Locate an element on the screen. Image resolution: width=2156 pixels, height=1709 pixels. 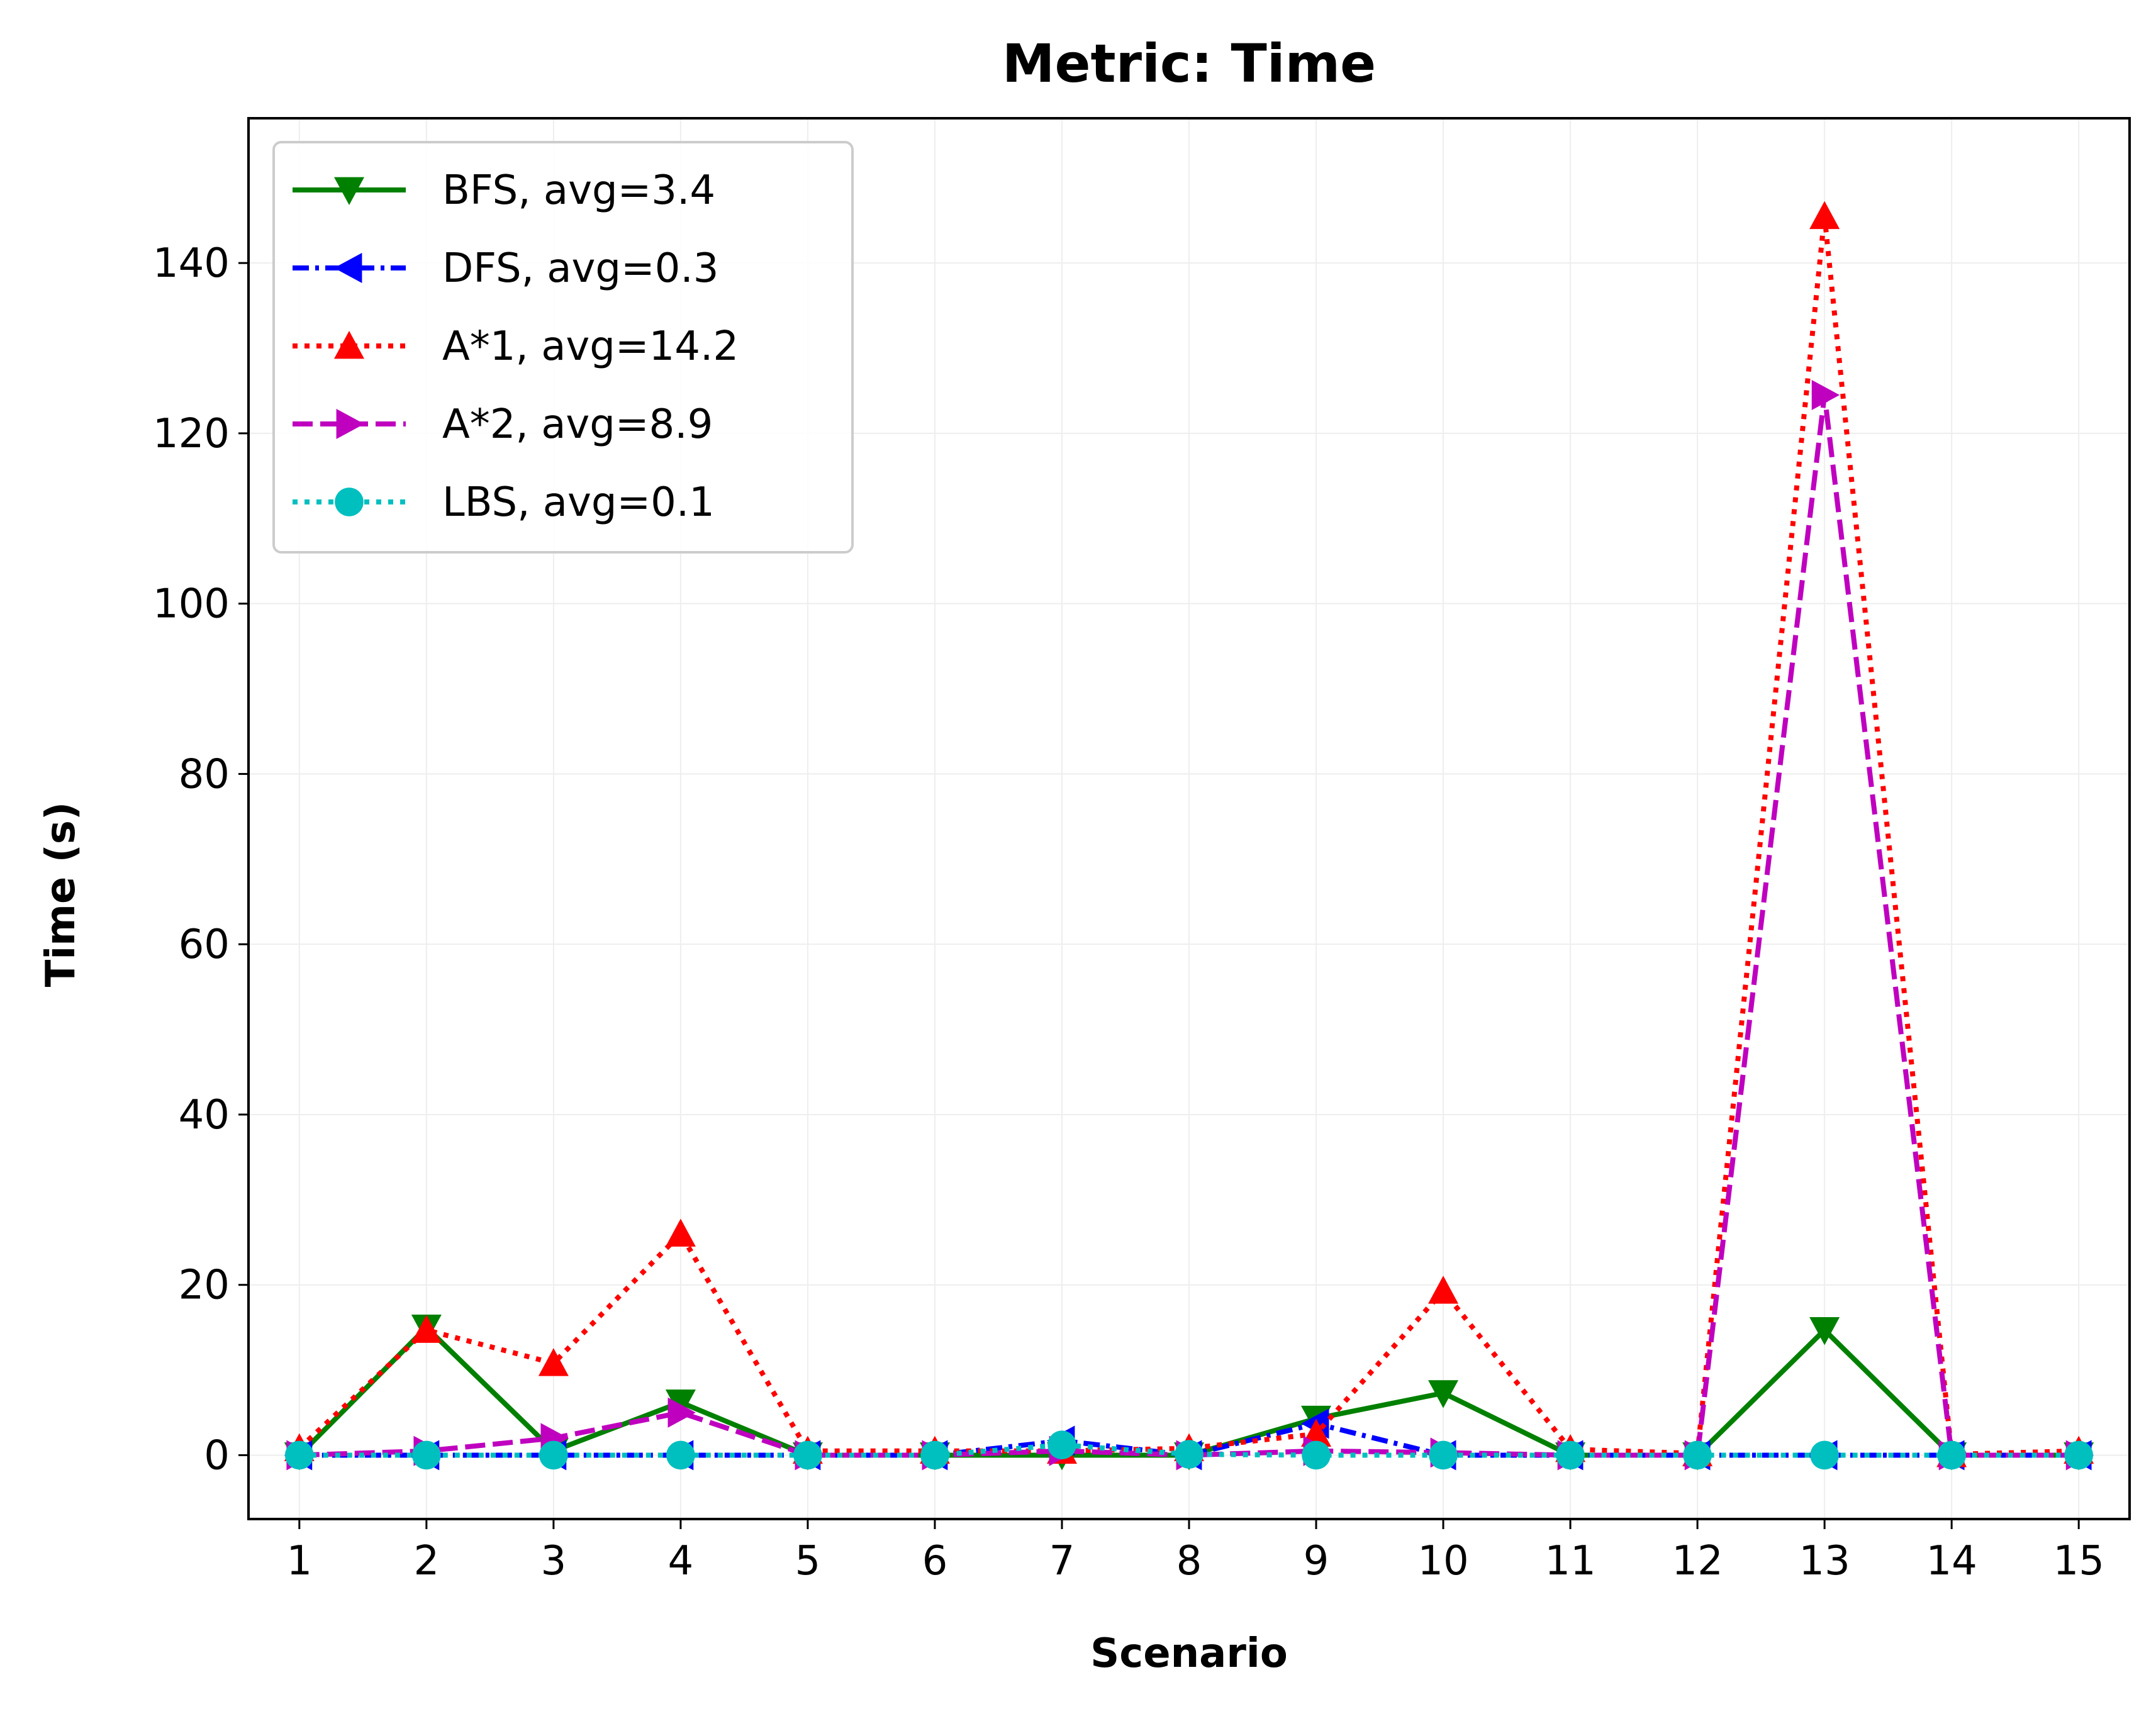
y-tick-label: 20 is located at coordinates (205, 1285).